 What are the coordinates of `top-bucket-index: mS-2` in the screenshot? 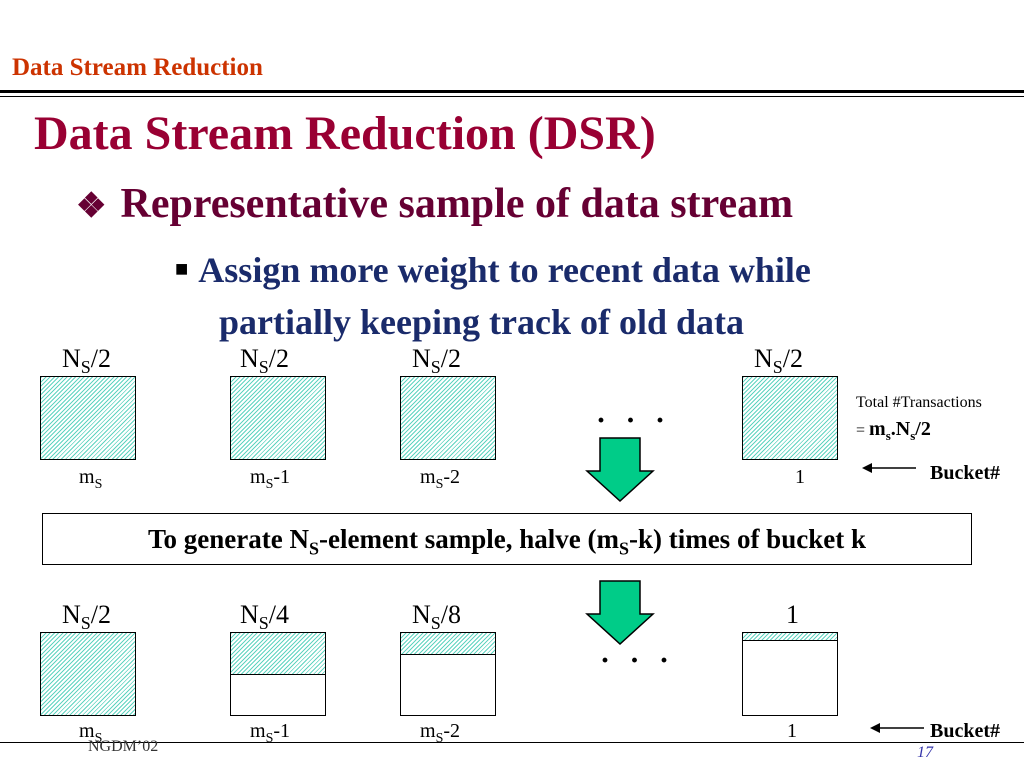 It's located at (440, 479).